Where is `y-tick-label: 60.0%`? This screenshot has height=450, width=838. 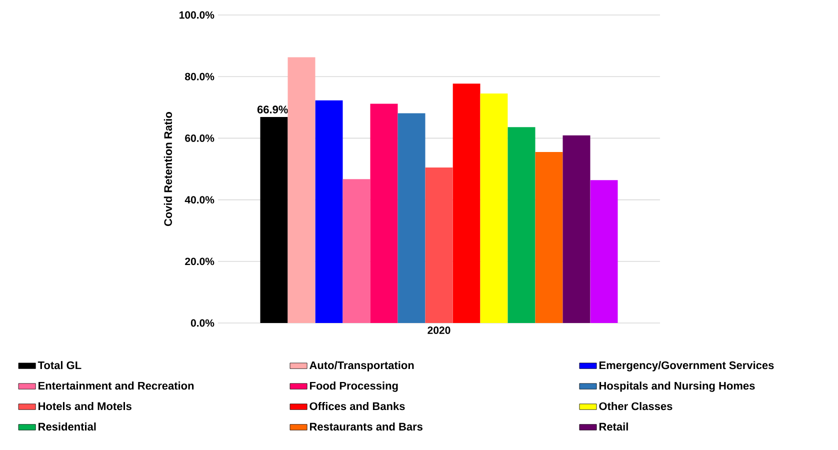
y-tick-label: 60.0% is located at coordinates (199, 138).